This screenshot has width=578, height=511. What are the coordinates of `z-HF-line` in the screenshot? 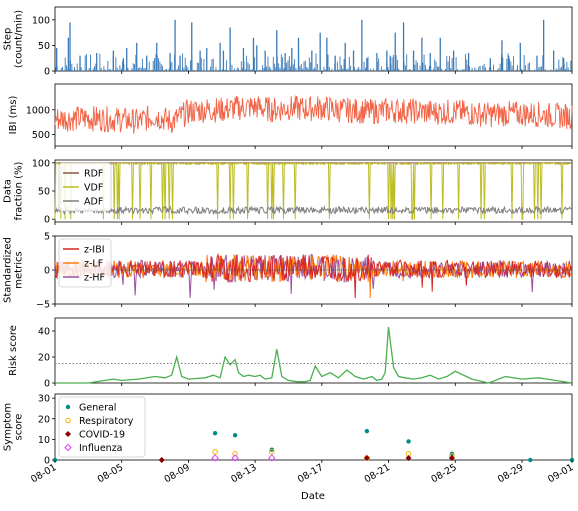 It's located at (313, 276).